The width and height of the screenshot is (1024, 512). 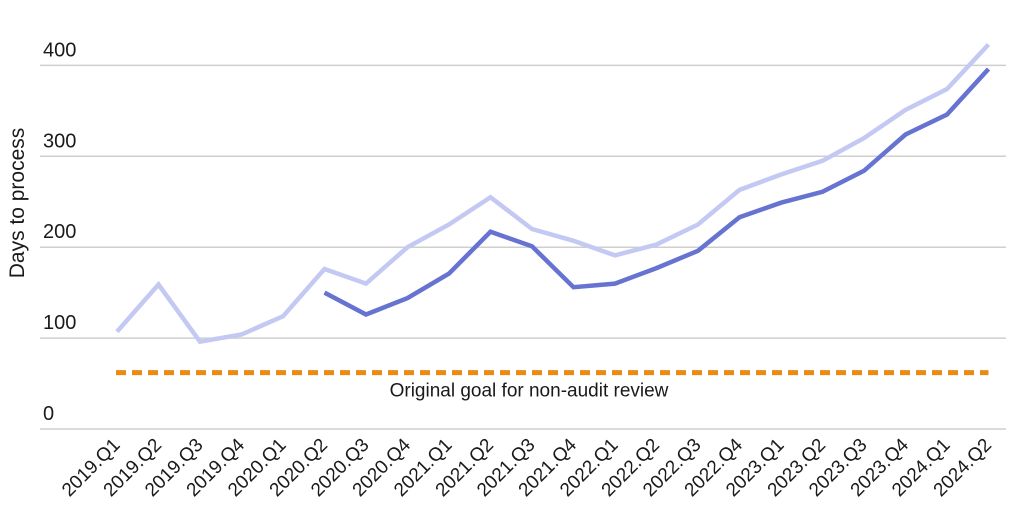 I want to click on y-tick-labels: 0 100 200 300 400, so click(x=59, y=232).